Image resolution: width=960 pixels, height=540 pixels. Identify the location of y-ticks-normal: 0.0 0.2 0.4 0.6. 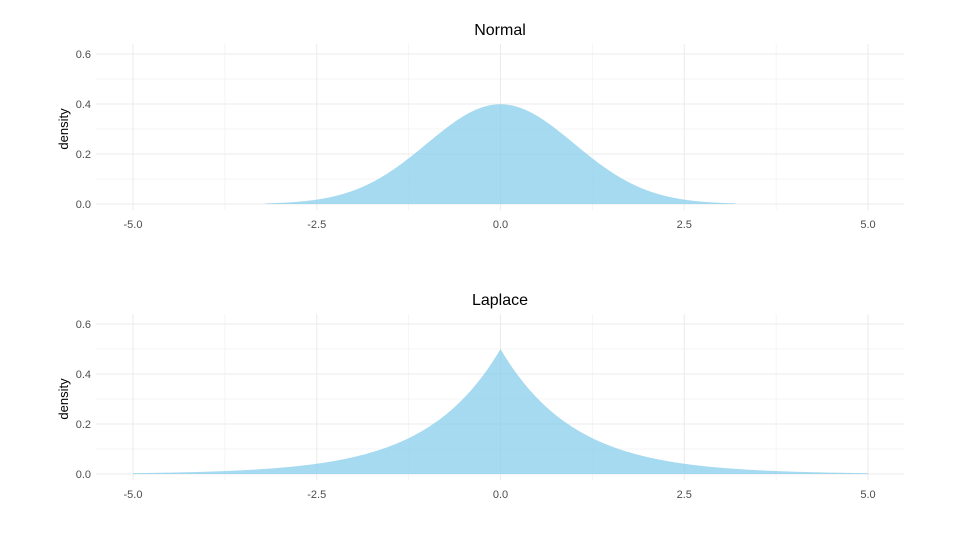
(83, 130).